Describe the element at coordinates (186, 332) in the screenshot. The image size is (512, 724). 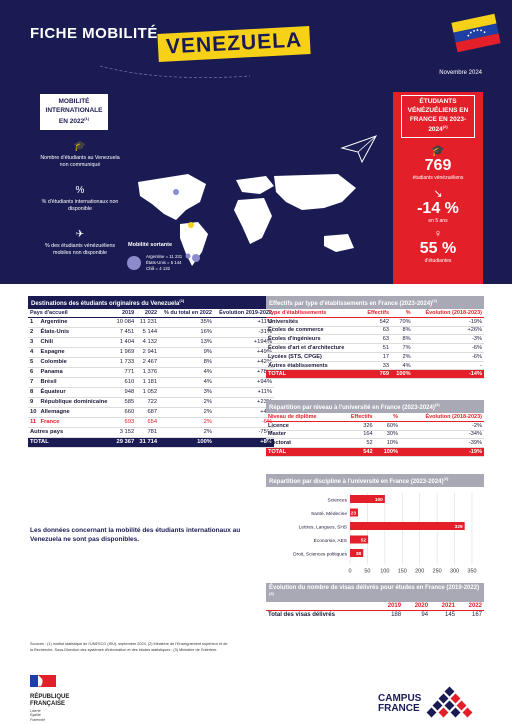
I see `share-cell: 16%` at that location.